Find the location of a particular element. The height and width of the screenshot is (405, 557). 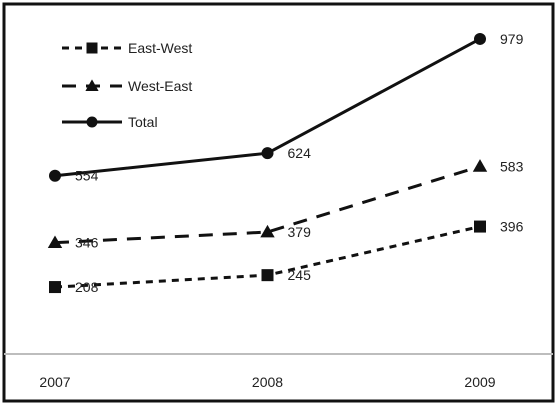

legend-item: West-East is located at coordinates (127, 86).